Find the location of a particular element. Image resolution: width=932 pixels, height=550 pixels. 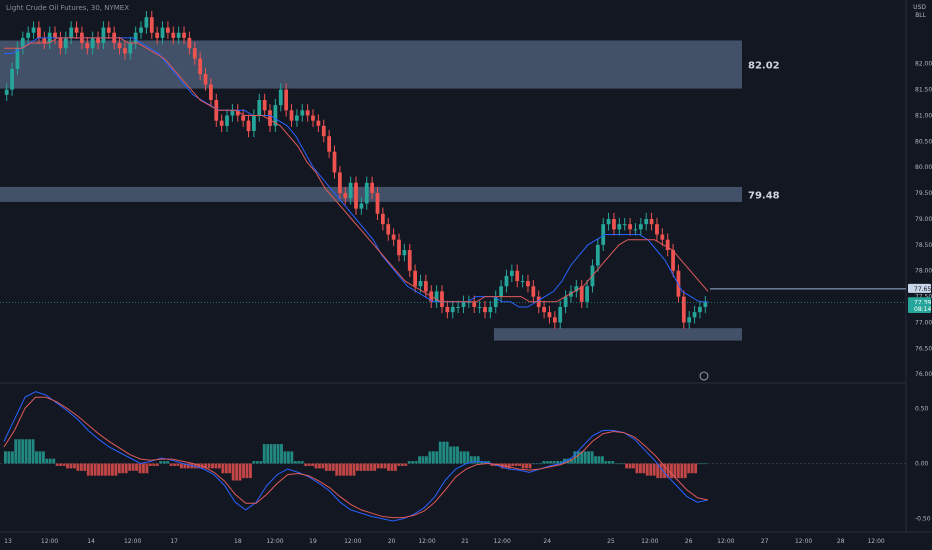

chart-title: Light Crude Oil Futures, 30, NYMEX is located at coordinates (68, 8).